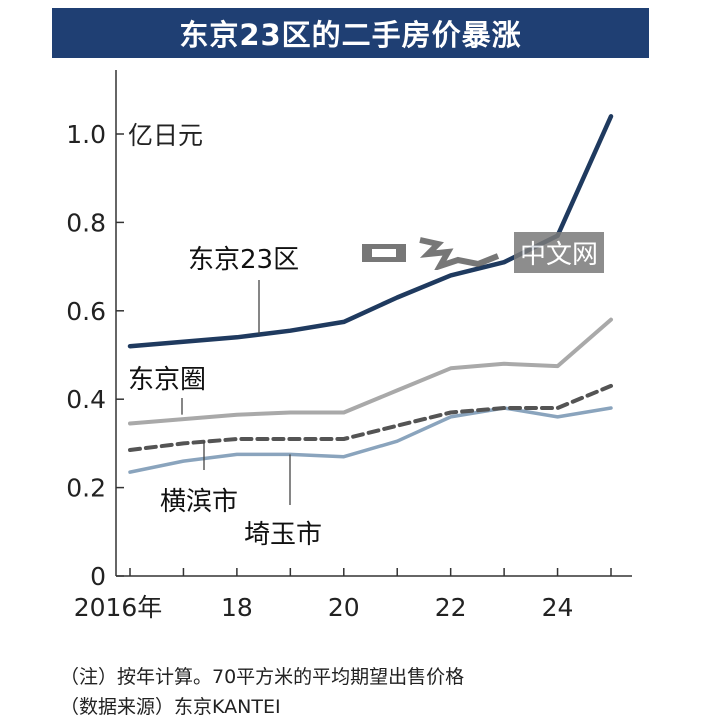 The height and width of the screenshot is (726, 705). I want to click on watermark: 中文网, so click(481, 252).